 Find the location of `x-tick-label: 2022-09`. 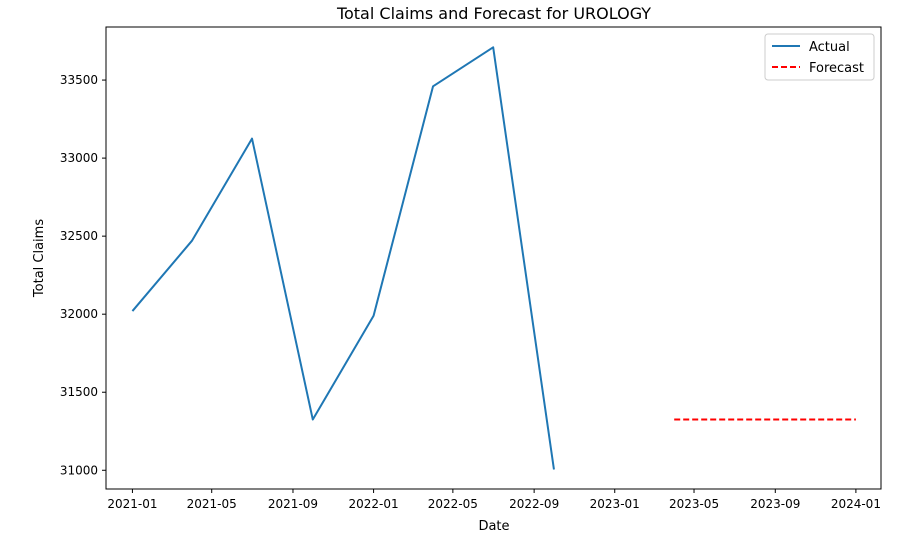

x-tick-label: 2022-09 is located at coordinates (534, 504).